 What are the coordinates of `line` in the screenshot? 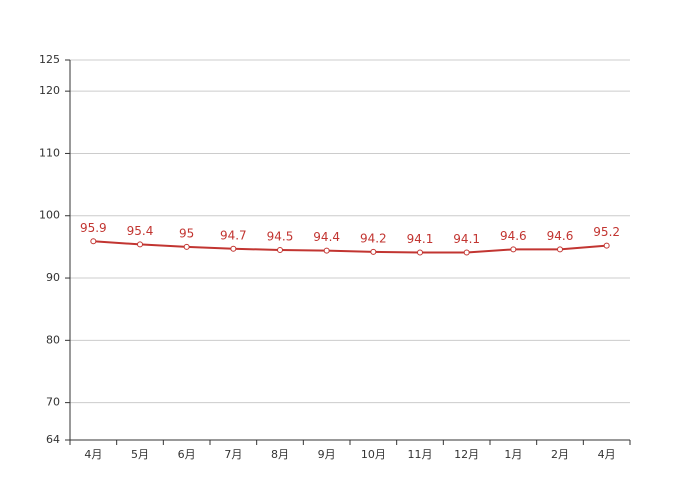 It's located at (350, 247).